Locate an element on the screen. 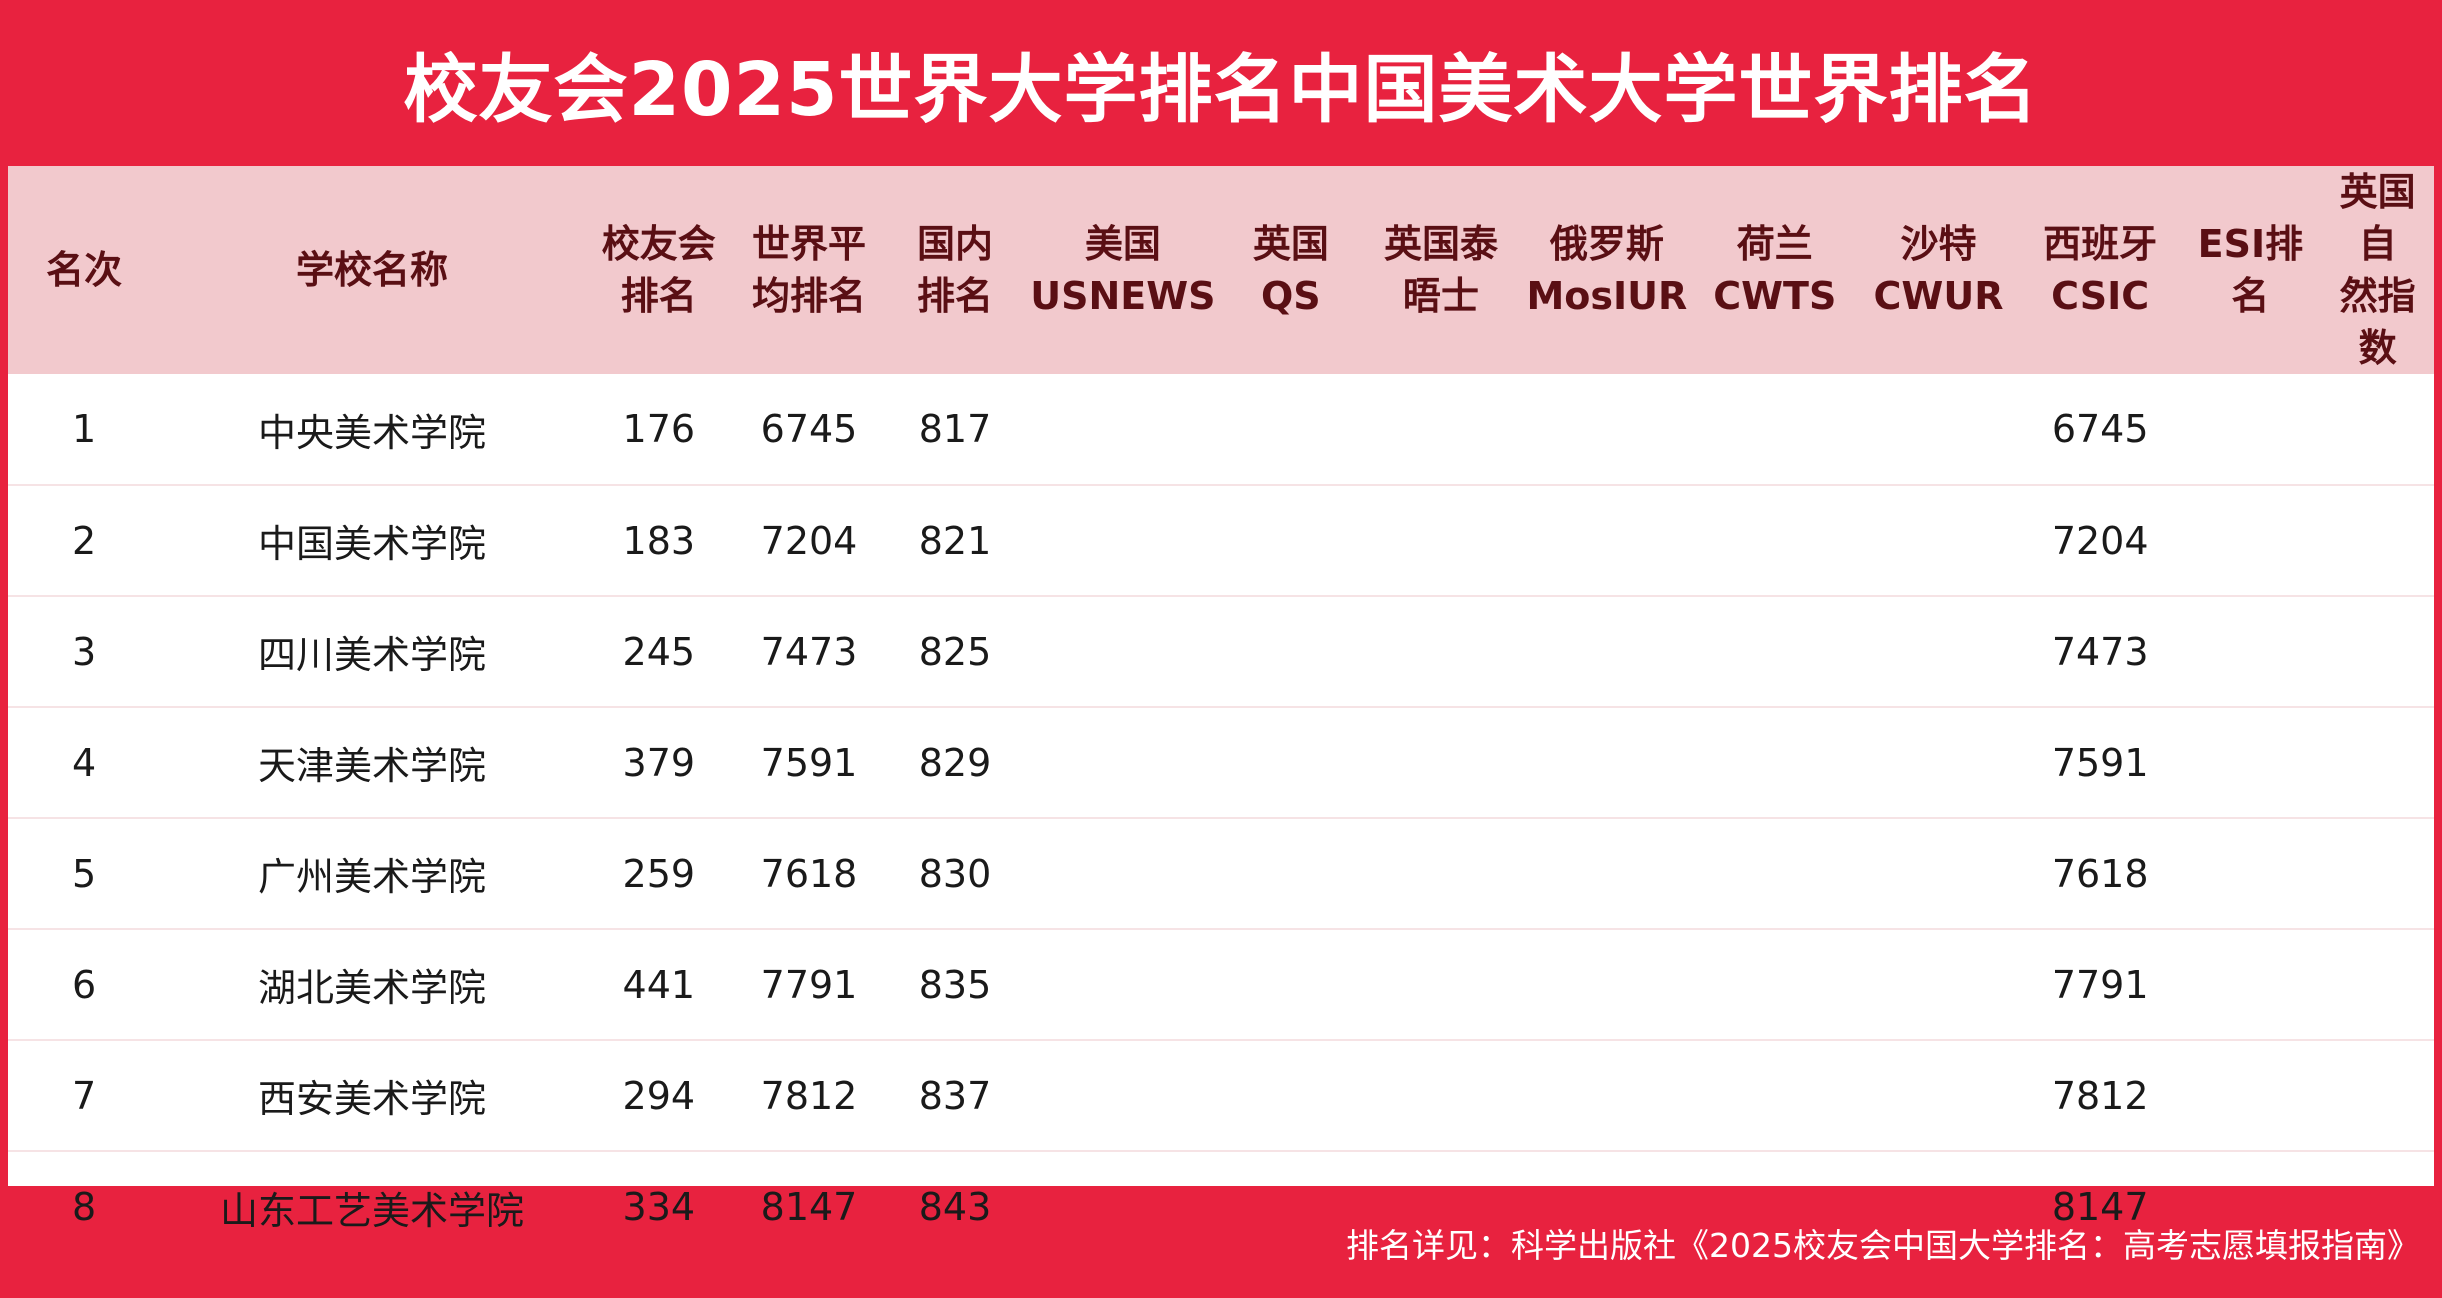 This screenshot has width=2442, height=1298. table-cell: 379 is located at coordinates (659, 762).